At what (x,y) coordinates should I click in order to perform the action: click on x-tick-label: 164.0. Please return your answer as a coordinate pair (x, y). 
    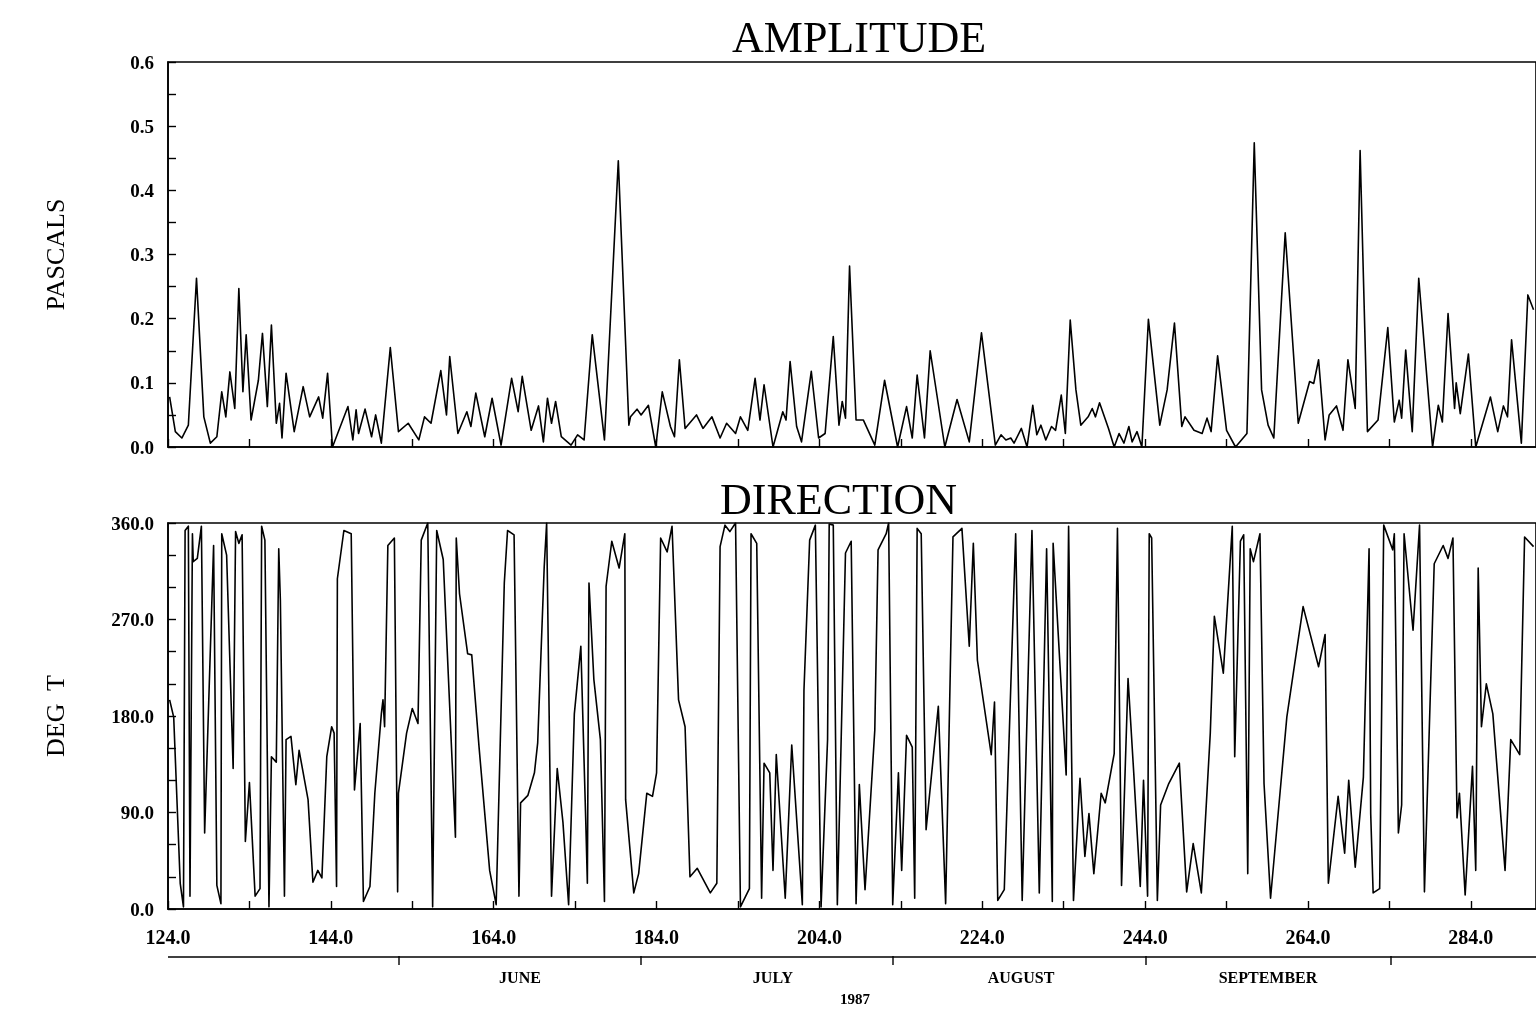
    Looking at the image, I should click on (494, 937).